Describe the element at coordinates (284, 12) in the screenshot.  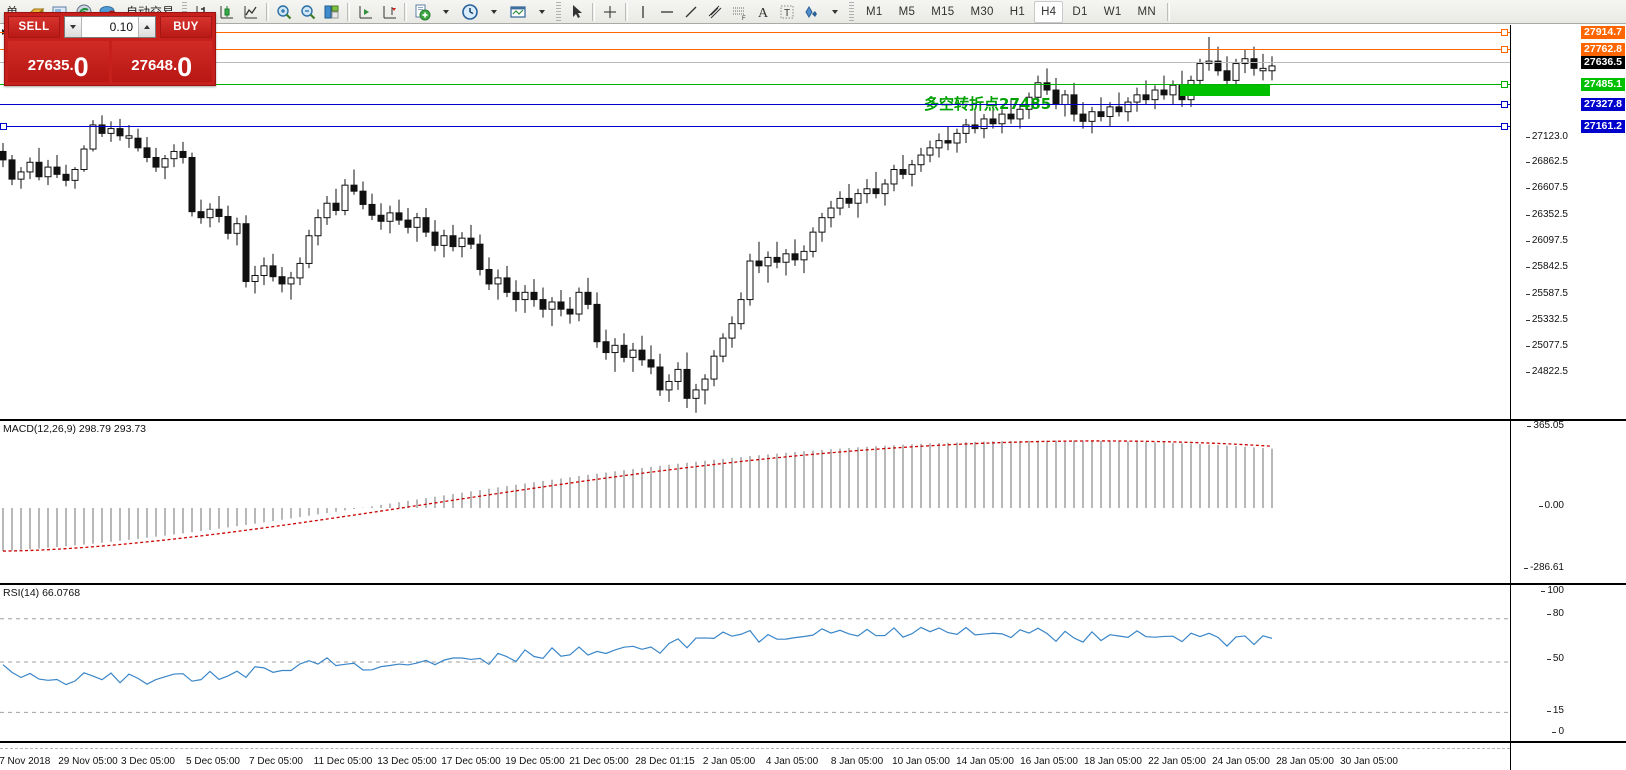
I see `zoom-in-icon` at that location.